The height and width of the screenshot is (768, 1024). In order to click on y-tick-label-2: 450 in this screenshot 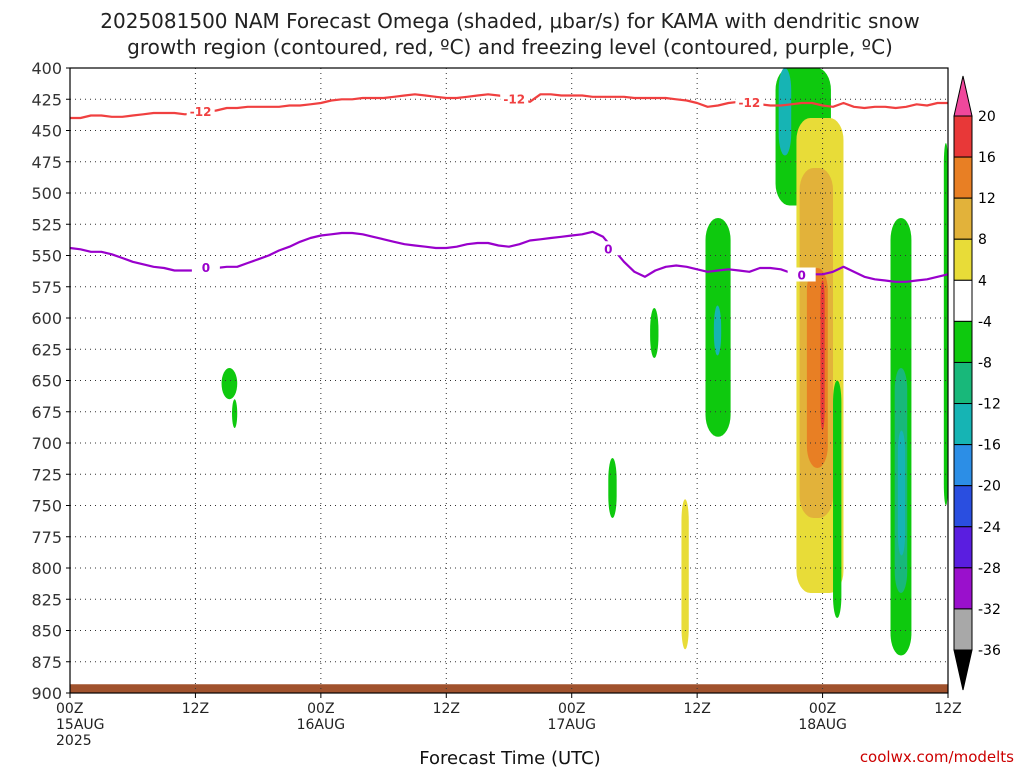, I will do `click(46, 131)`.